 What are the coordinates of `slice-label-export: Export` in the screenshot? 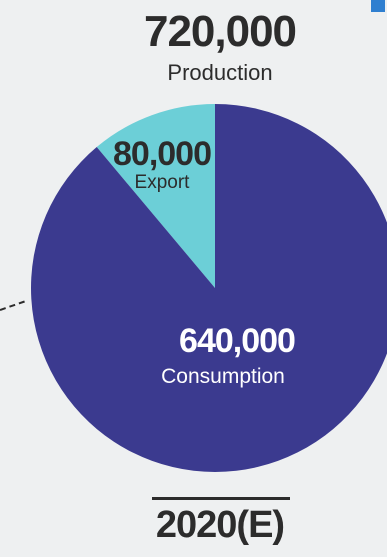 It's located at (163, 182).